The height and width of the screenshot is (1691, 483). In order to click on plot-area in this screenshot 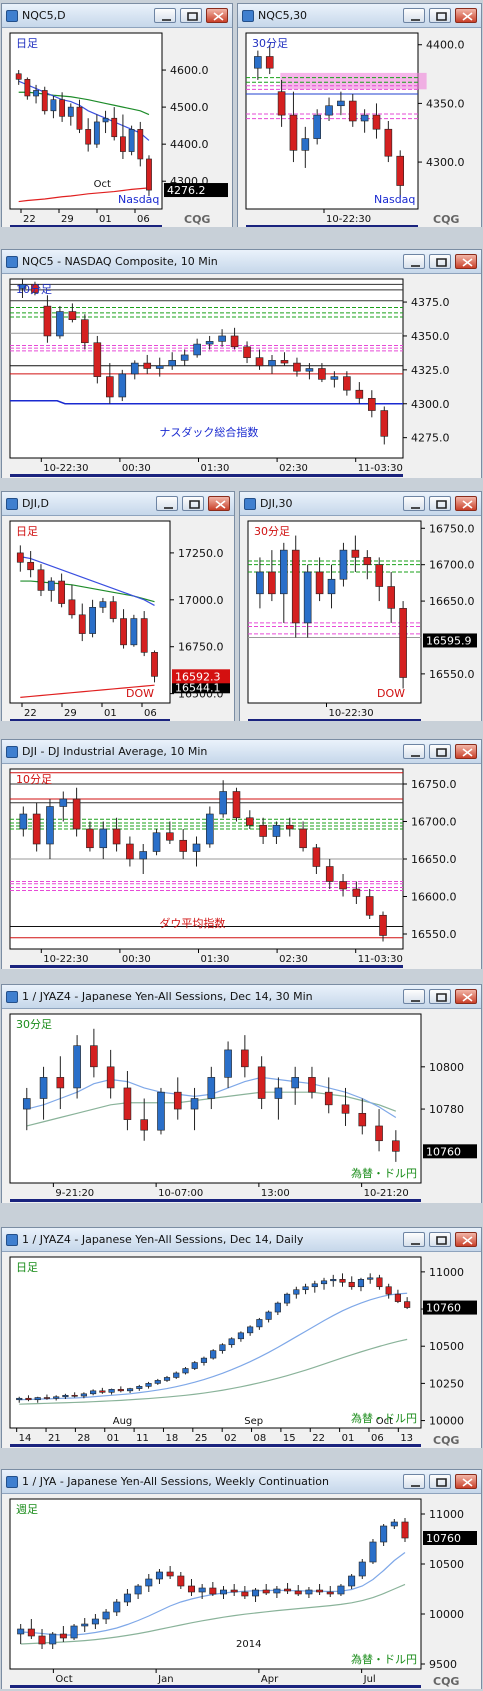, I will do `click(334, 612)`.